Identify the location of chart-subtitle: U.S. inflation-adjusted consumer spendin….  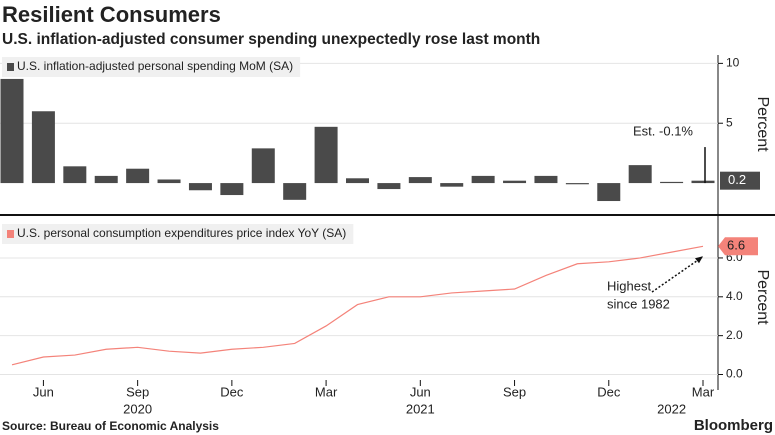
(271, 39).